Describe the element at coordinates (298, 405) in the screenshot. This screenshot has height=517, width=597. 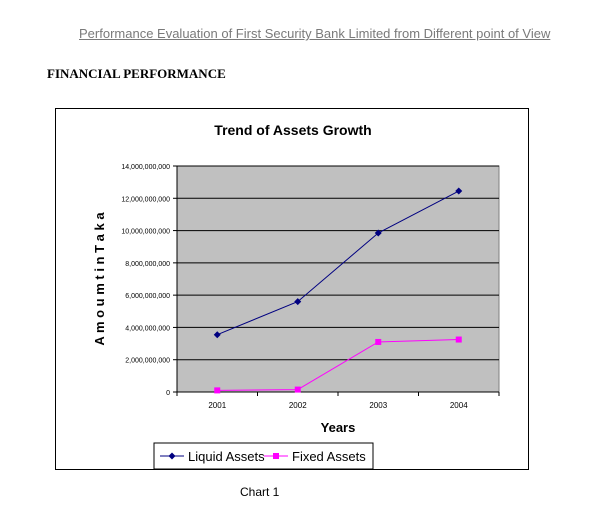
I see `x-tick-label: 2002` at that location.